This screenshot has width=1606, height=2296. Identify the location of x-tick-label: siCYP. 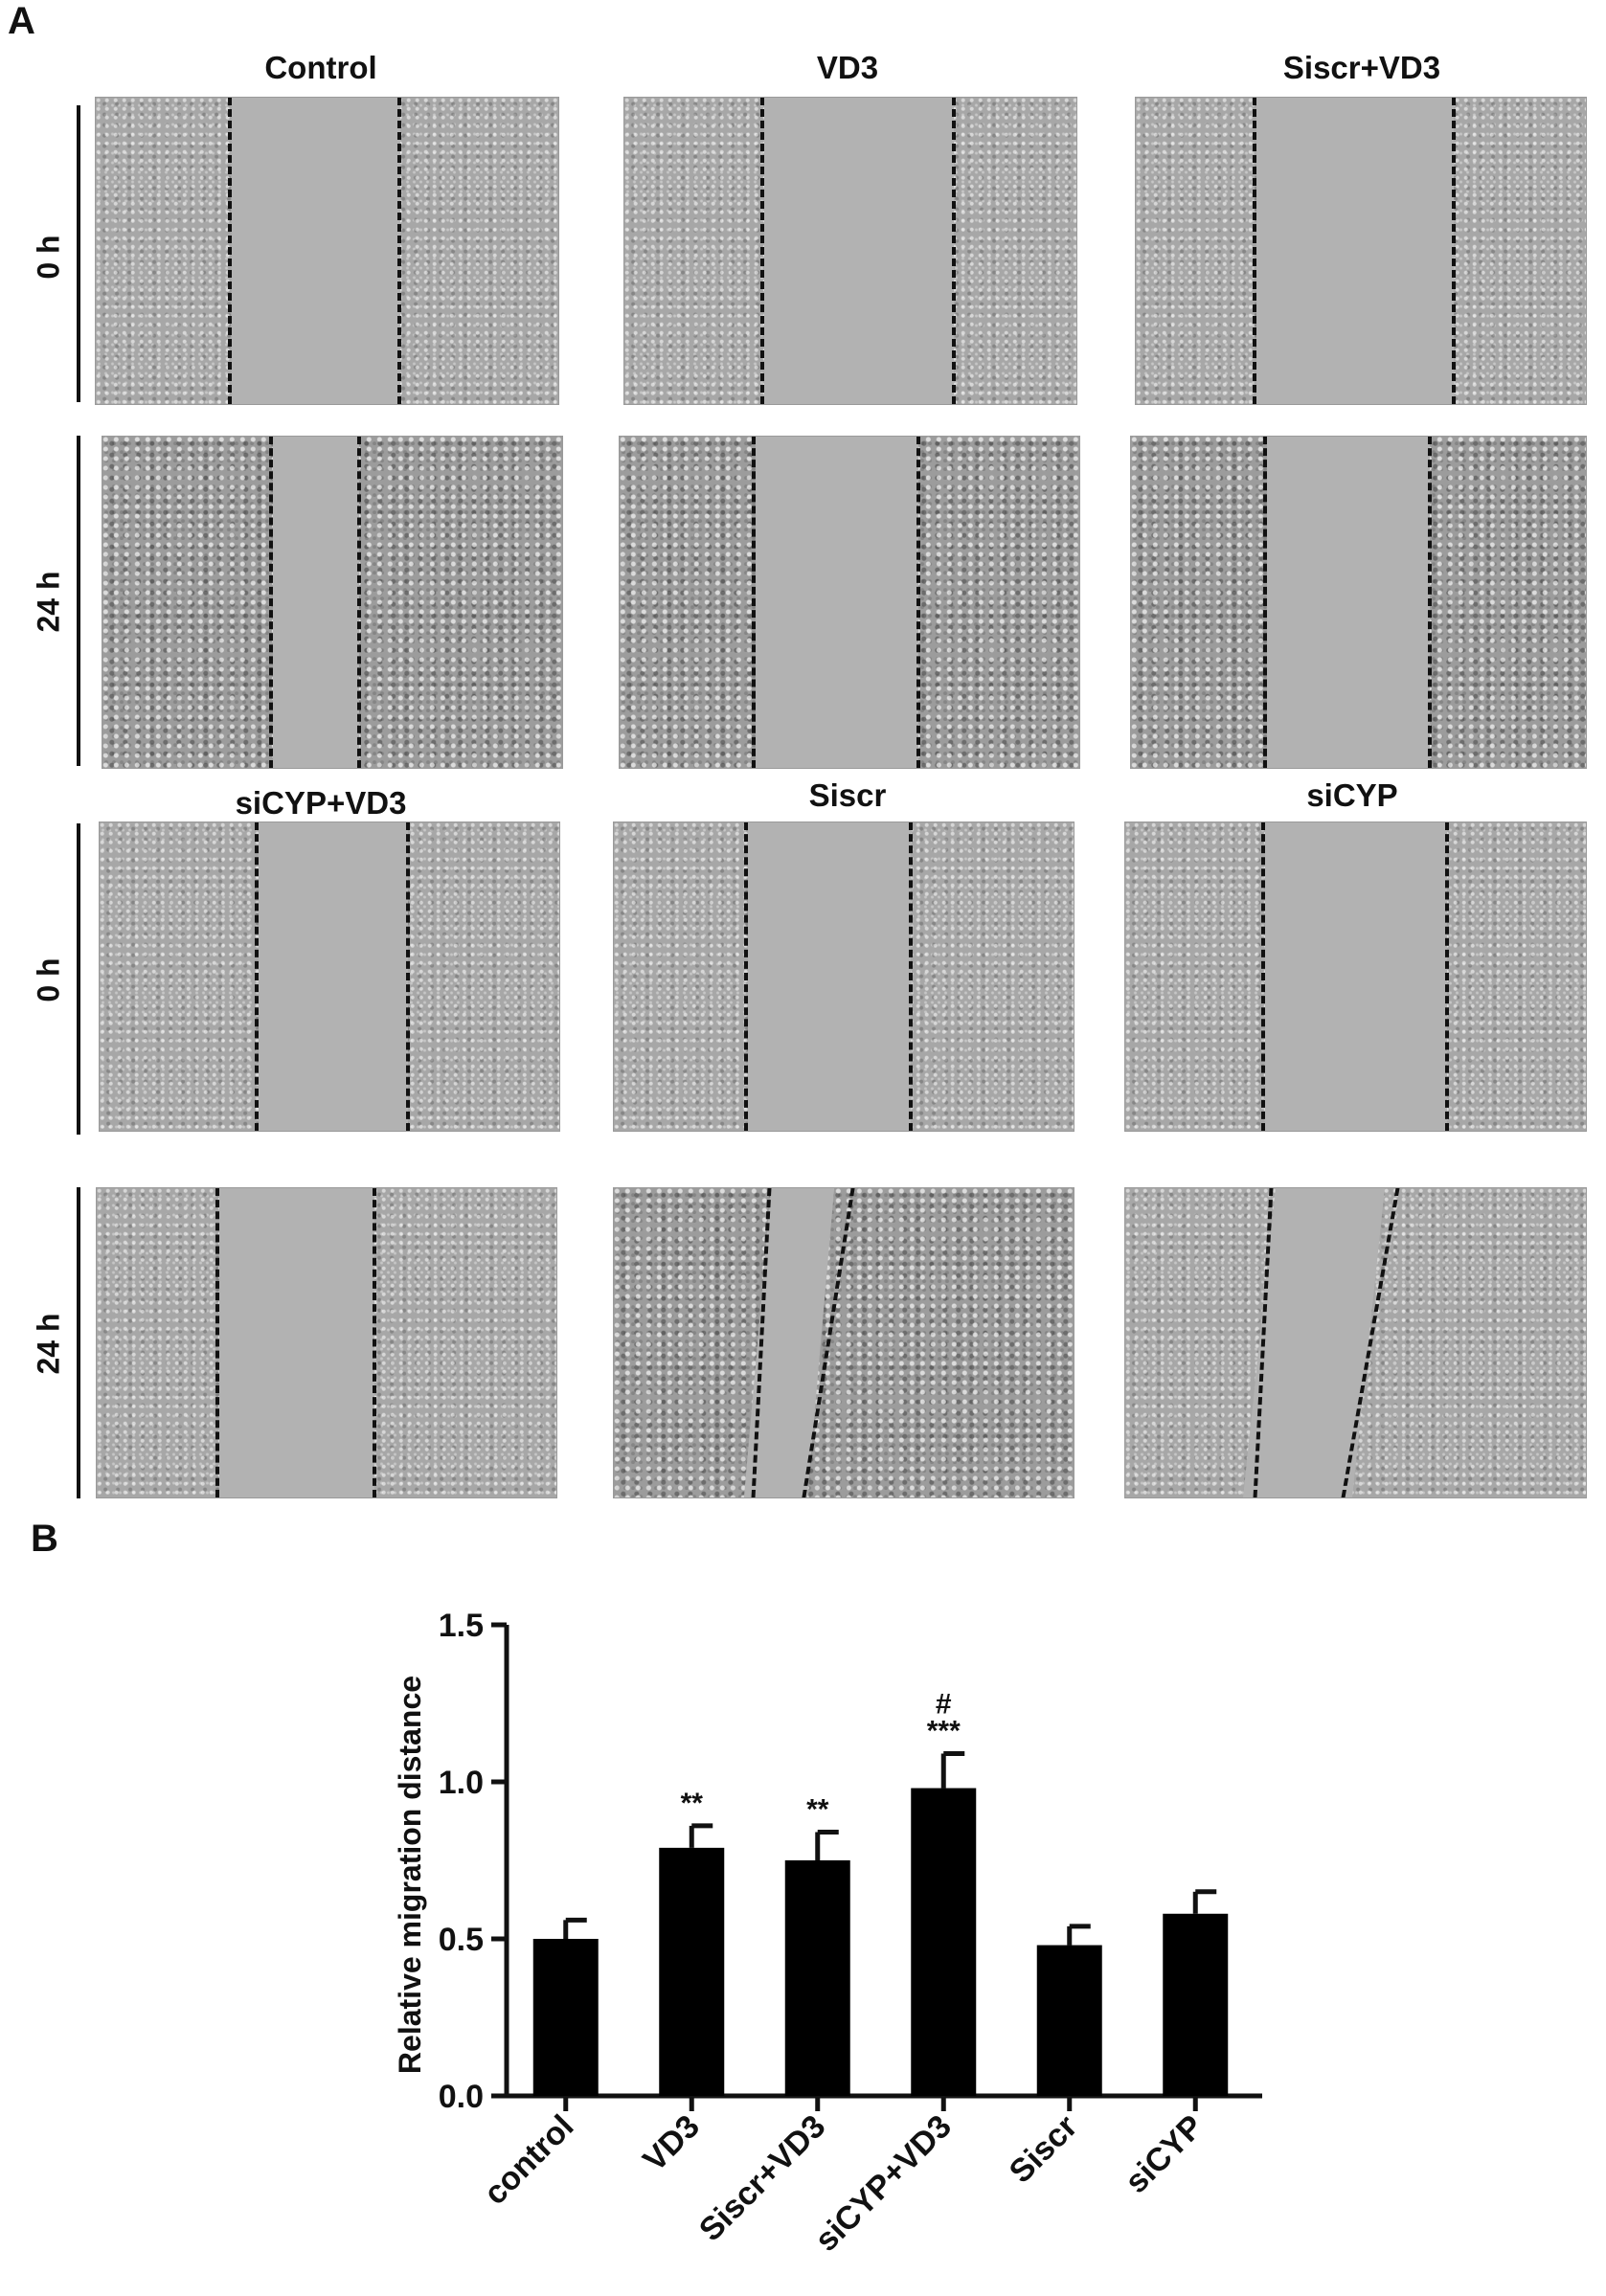
(1164, 2154).